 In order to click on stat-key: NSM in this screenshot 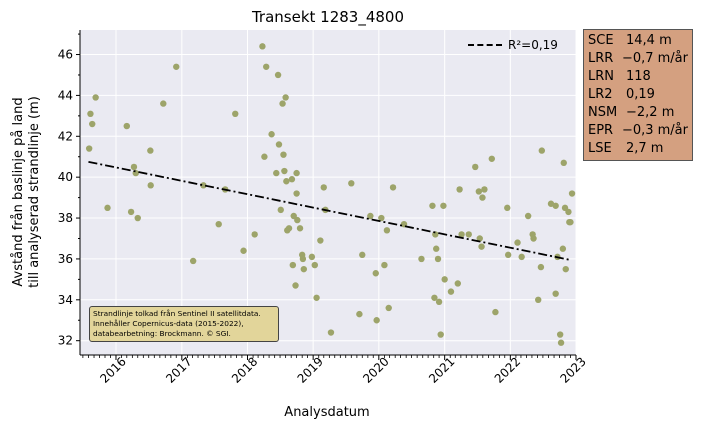, I will do `click(603, 112)`.